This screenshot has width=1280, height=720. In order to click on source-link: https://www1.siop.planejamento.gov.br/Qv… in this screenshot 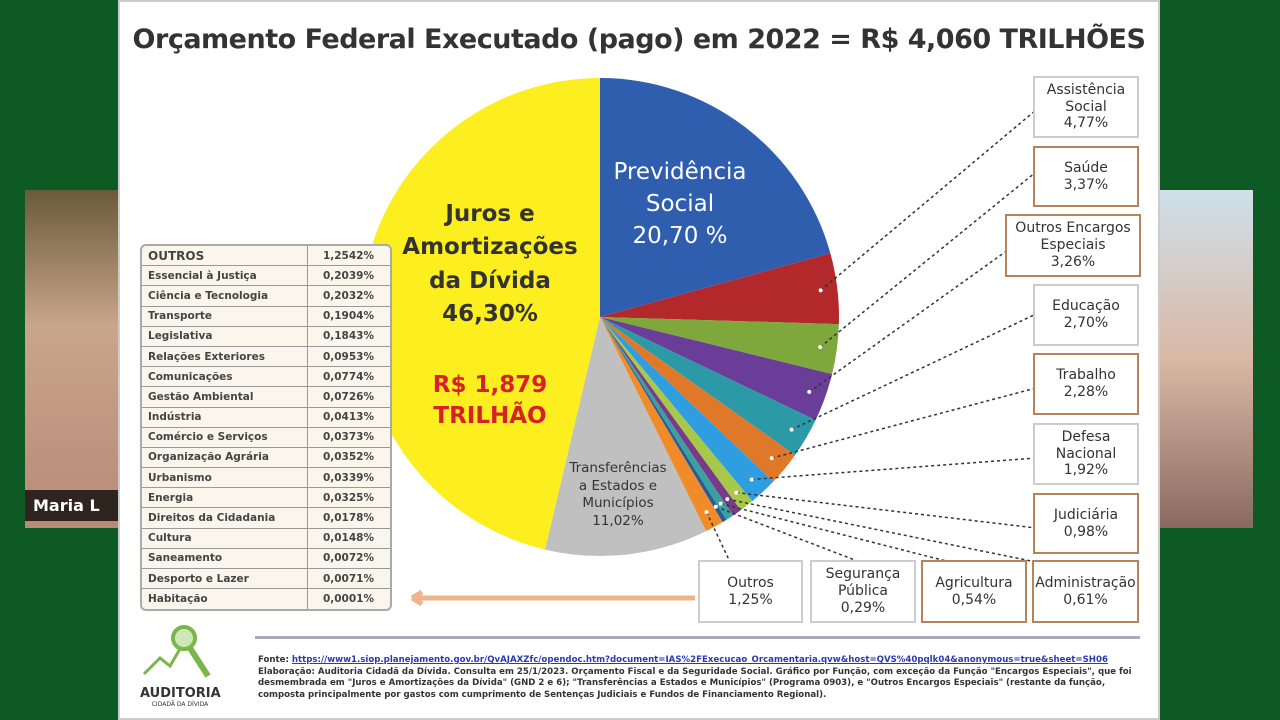, I will do `click(699, 660)`.